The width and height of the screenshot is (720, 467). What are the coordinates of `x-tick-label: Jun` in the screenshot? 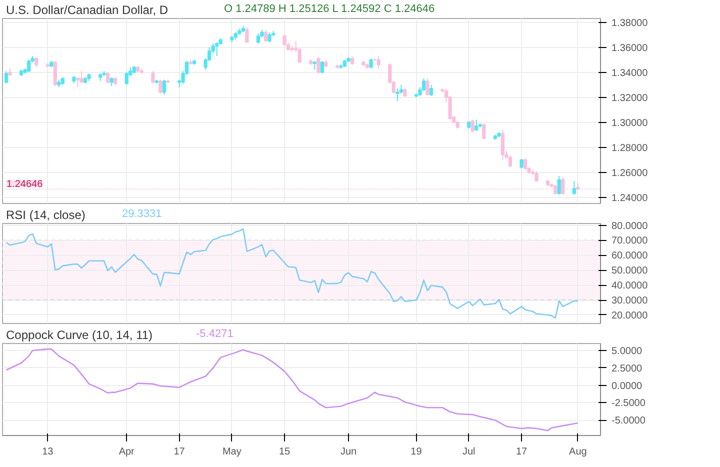 It's located at (348, 452).